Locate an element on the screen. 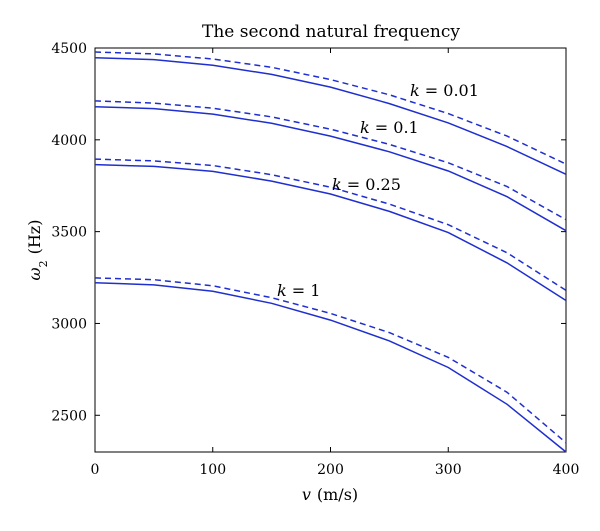  curve-annotation: k = 1 is located at coordinates (298, 290).